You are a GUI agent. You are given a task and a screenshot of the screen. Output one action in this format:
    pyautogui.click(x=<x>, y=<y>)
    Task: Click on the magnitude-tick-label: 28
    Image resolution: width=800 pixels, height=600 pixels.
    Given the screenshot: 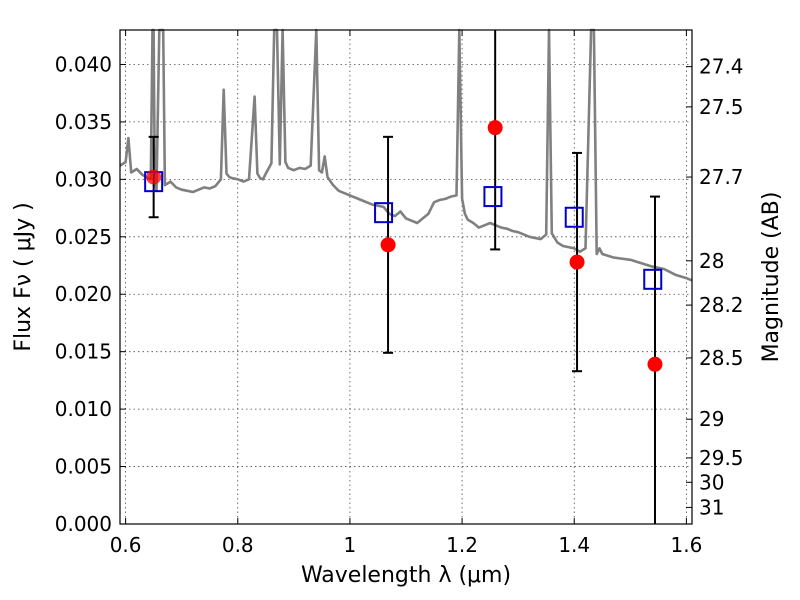 What is the action you would take?
    pyautogui.click(x=711, y=261)
    